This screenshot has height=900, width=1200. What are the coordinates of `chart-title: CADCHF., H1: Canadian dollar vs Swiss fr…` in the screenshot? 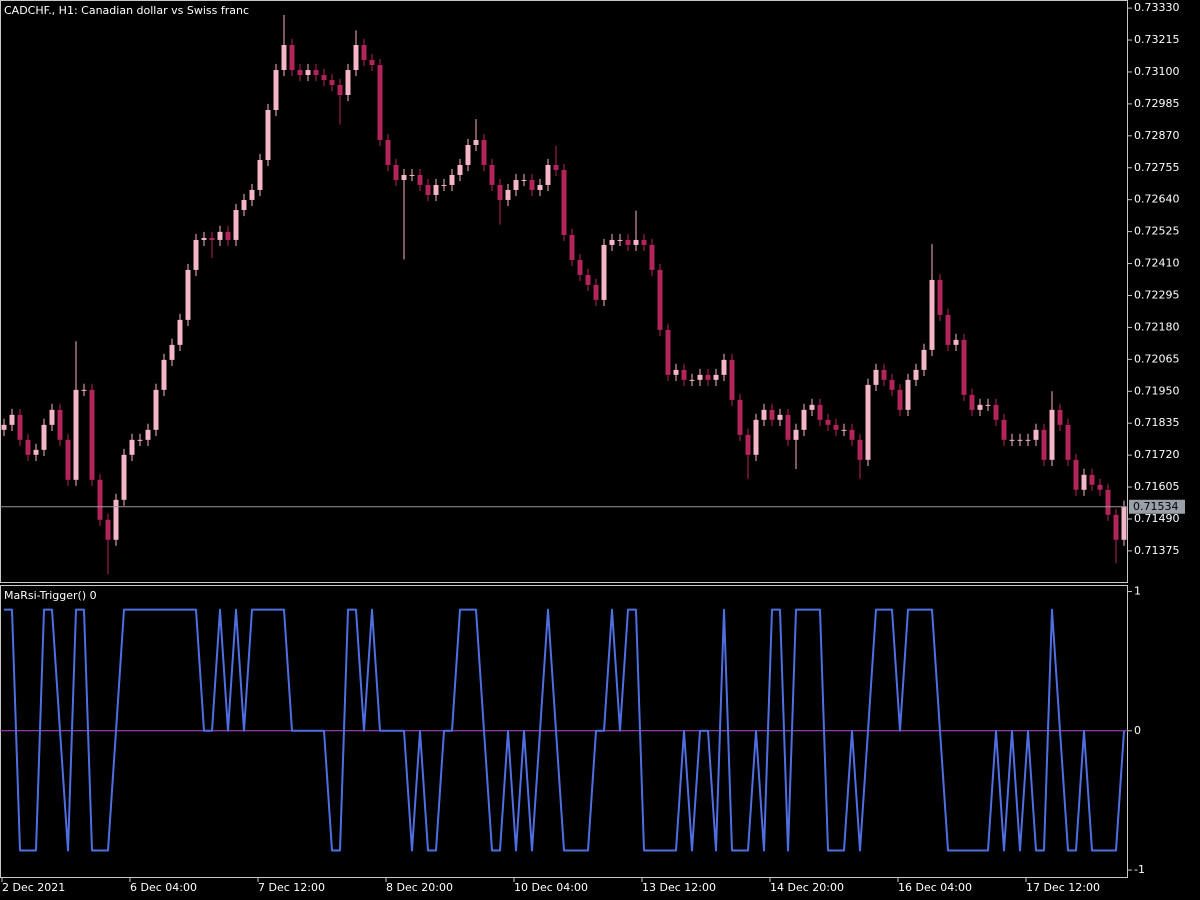 It's located at (126, 10).